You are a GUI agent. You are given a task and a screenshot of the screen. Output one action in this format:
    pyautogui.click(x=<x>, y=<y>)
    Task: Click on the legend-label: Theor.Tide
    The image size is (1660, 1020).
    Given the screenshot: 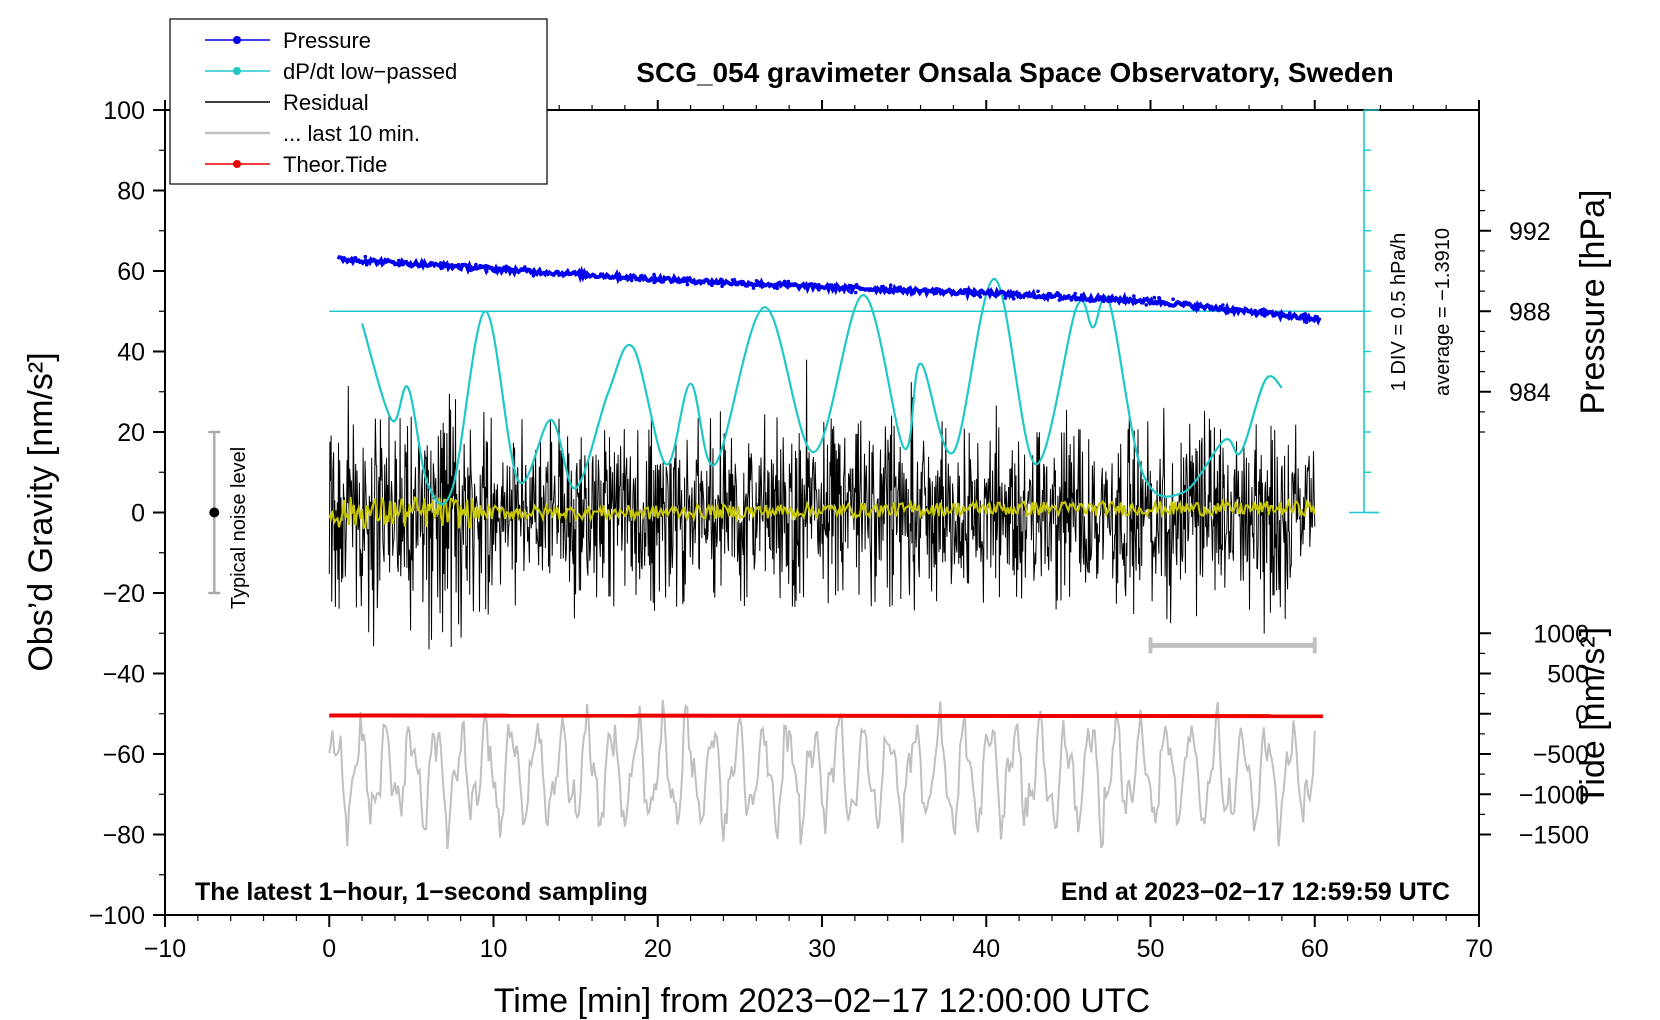 What is the action you would take?
    pyautogui.click(x=335, y=164)
    